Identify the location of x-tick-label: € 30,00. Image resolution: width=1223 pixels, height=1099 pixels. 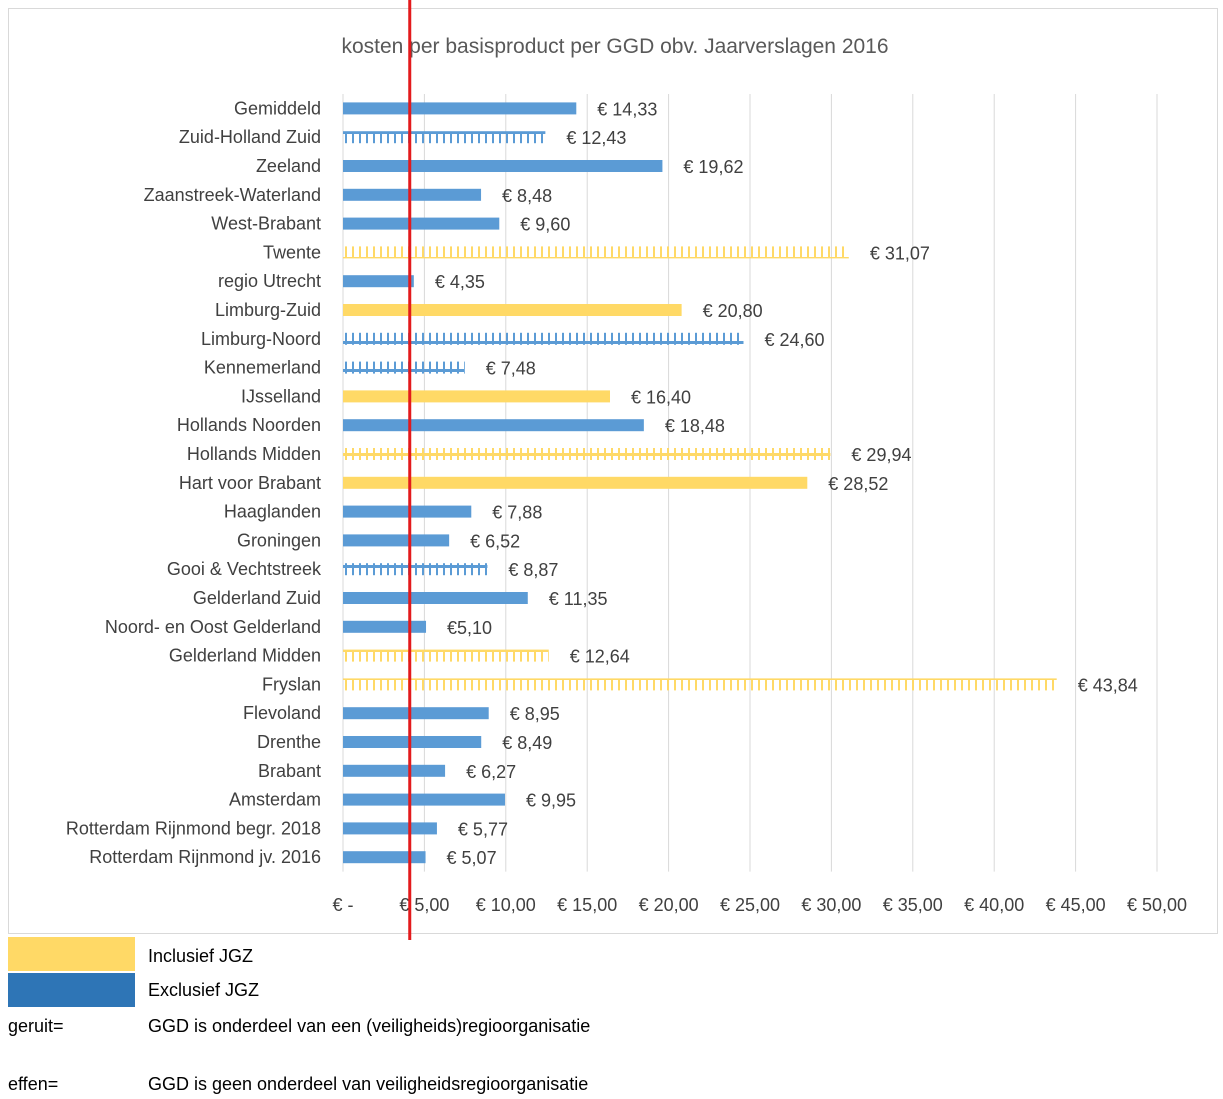
(831, 905).